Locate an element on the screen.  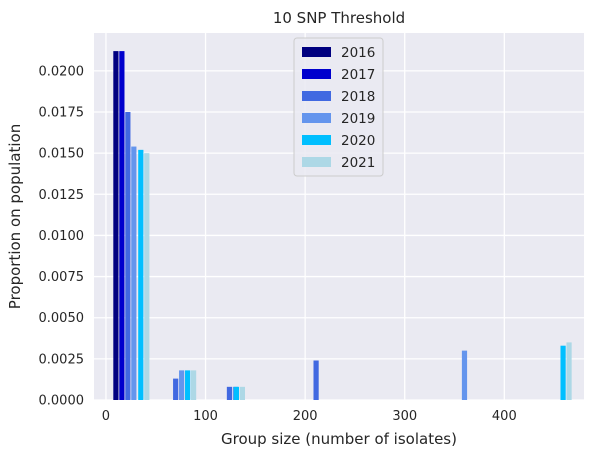
legend-swatch-2019 is located at coordinates (316, 118).